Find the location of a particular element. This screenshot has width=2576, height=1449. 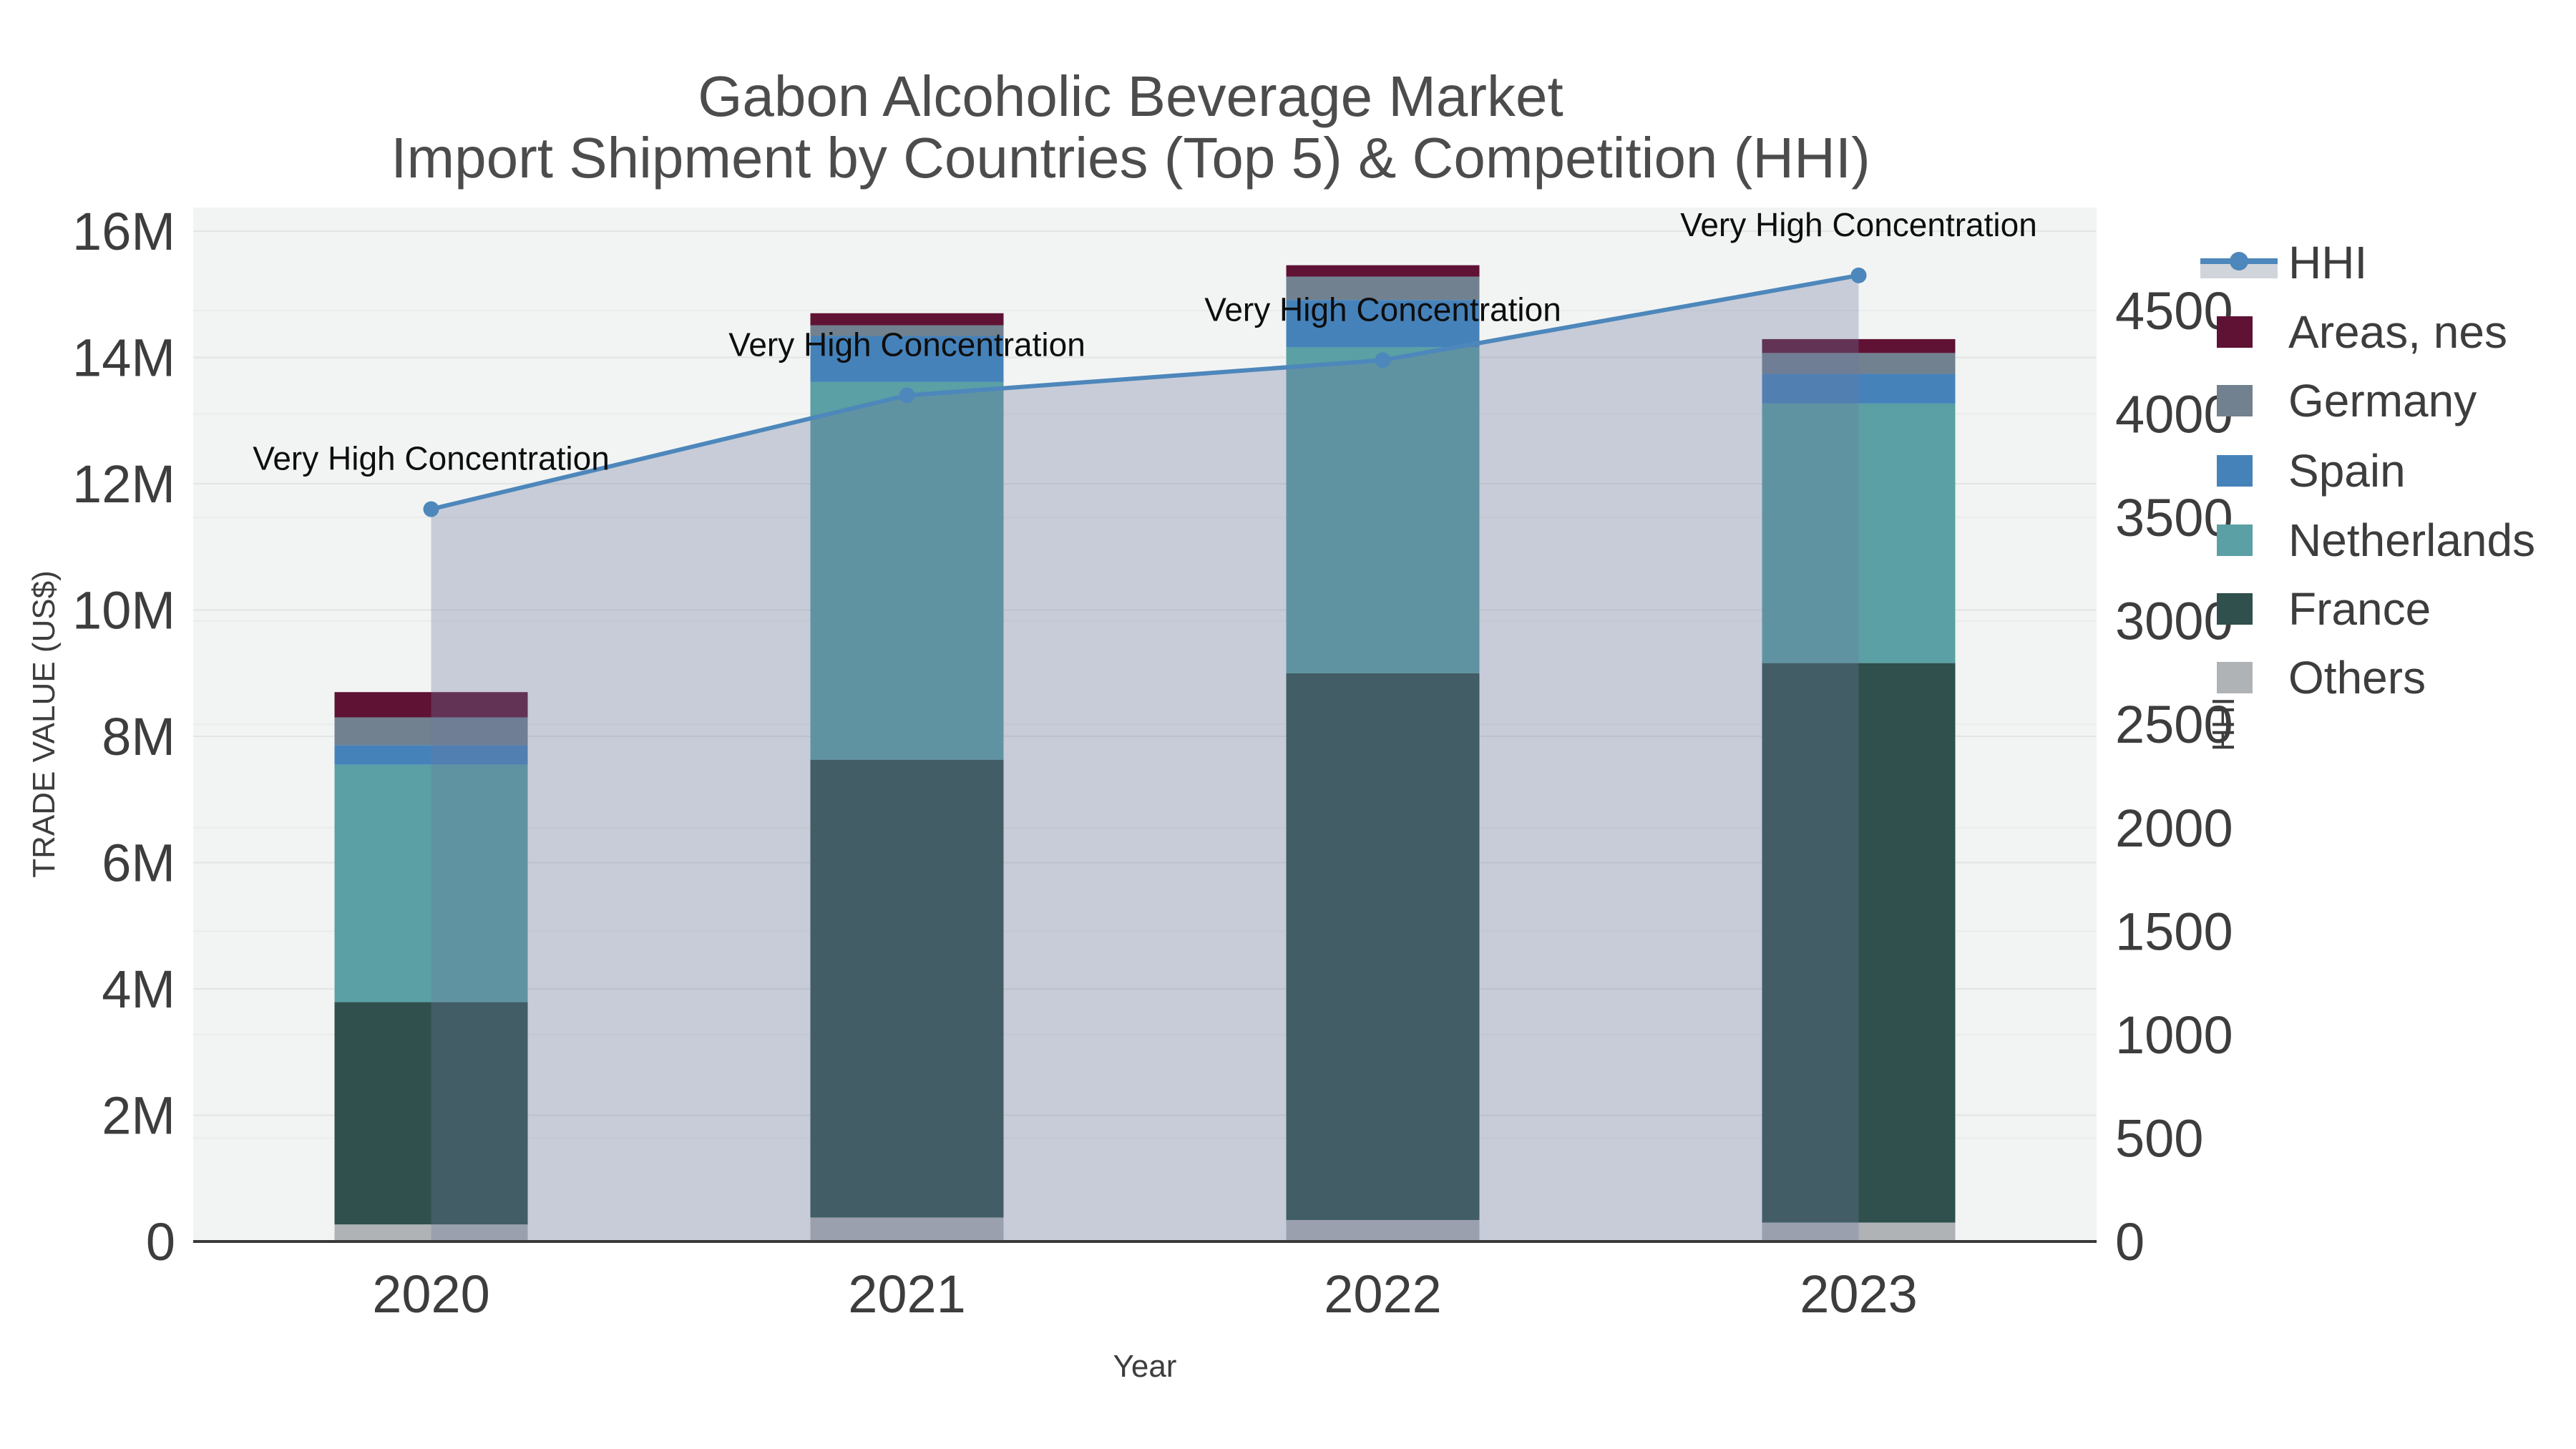

y-left-tick-14M: 14M is located at coordinates (123, 358).